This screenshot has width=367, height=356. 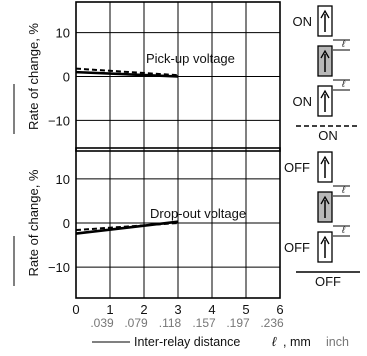 I want to click on x-tick-label-mm: 4, so click(x=211, y=309).